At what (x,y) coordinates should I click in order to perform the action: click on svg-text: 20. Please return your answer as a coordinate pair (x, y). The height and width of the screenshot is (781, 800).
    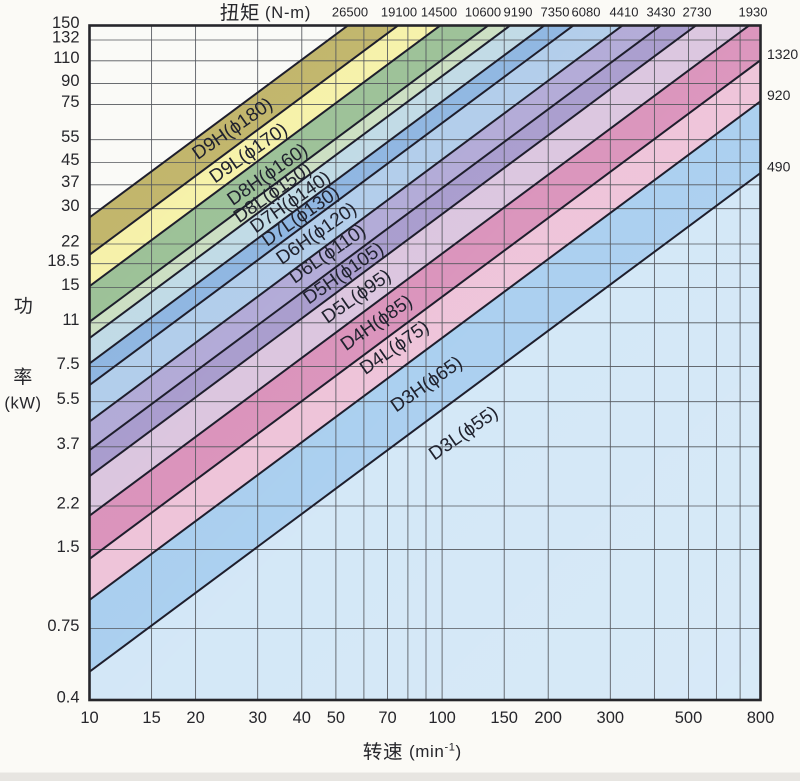
    Looking at the image, I should click on (195, 718).